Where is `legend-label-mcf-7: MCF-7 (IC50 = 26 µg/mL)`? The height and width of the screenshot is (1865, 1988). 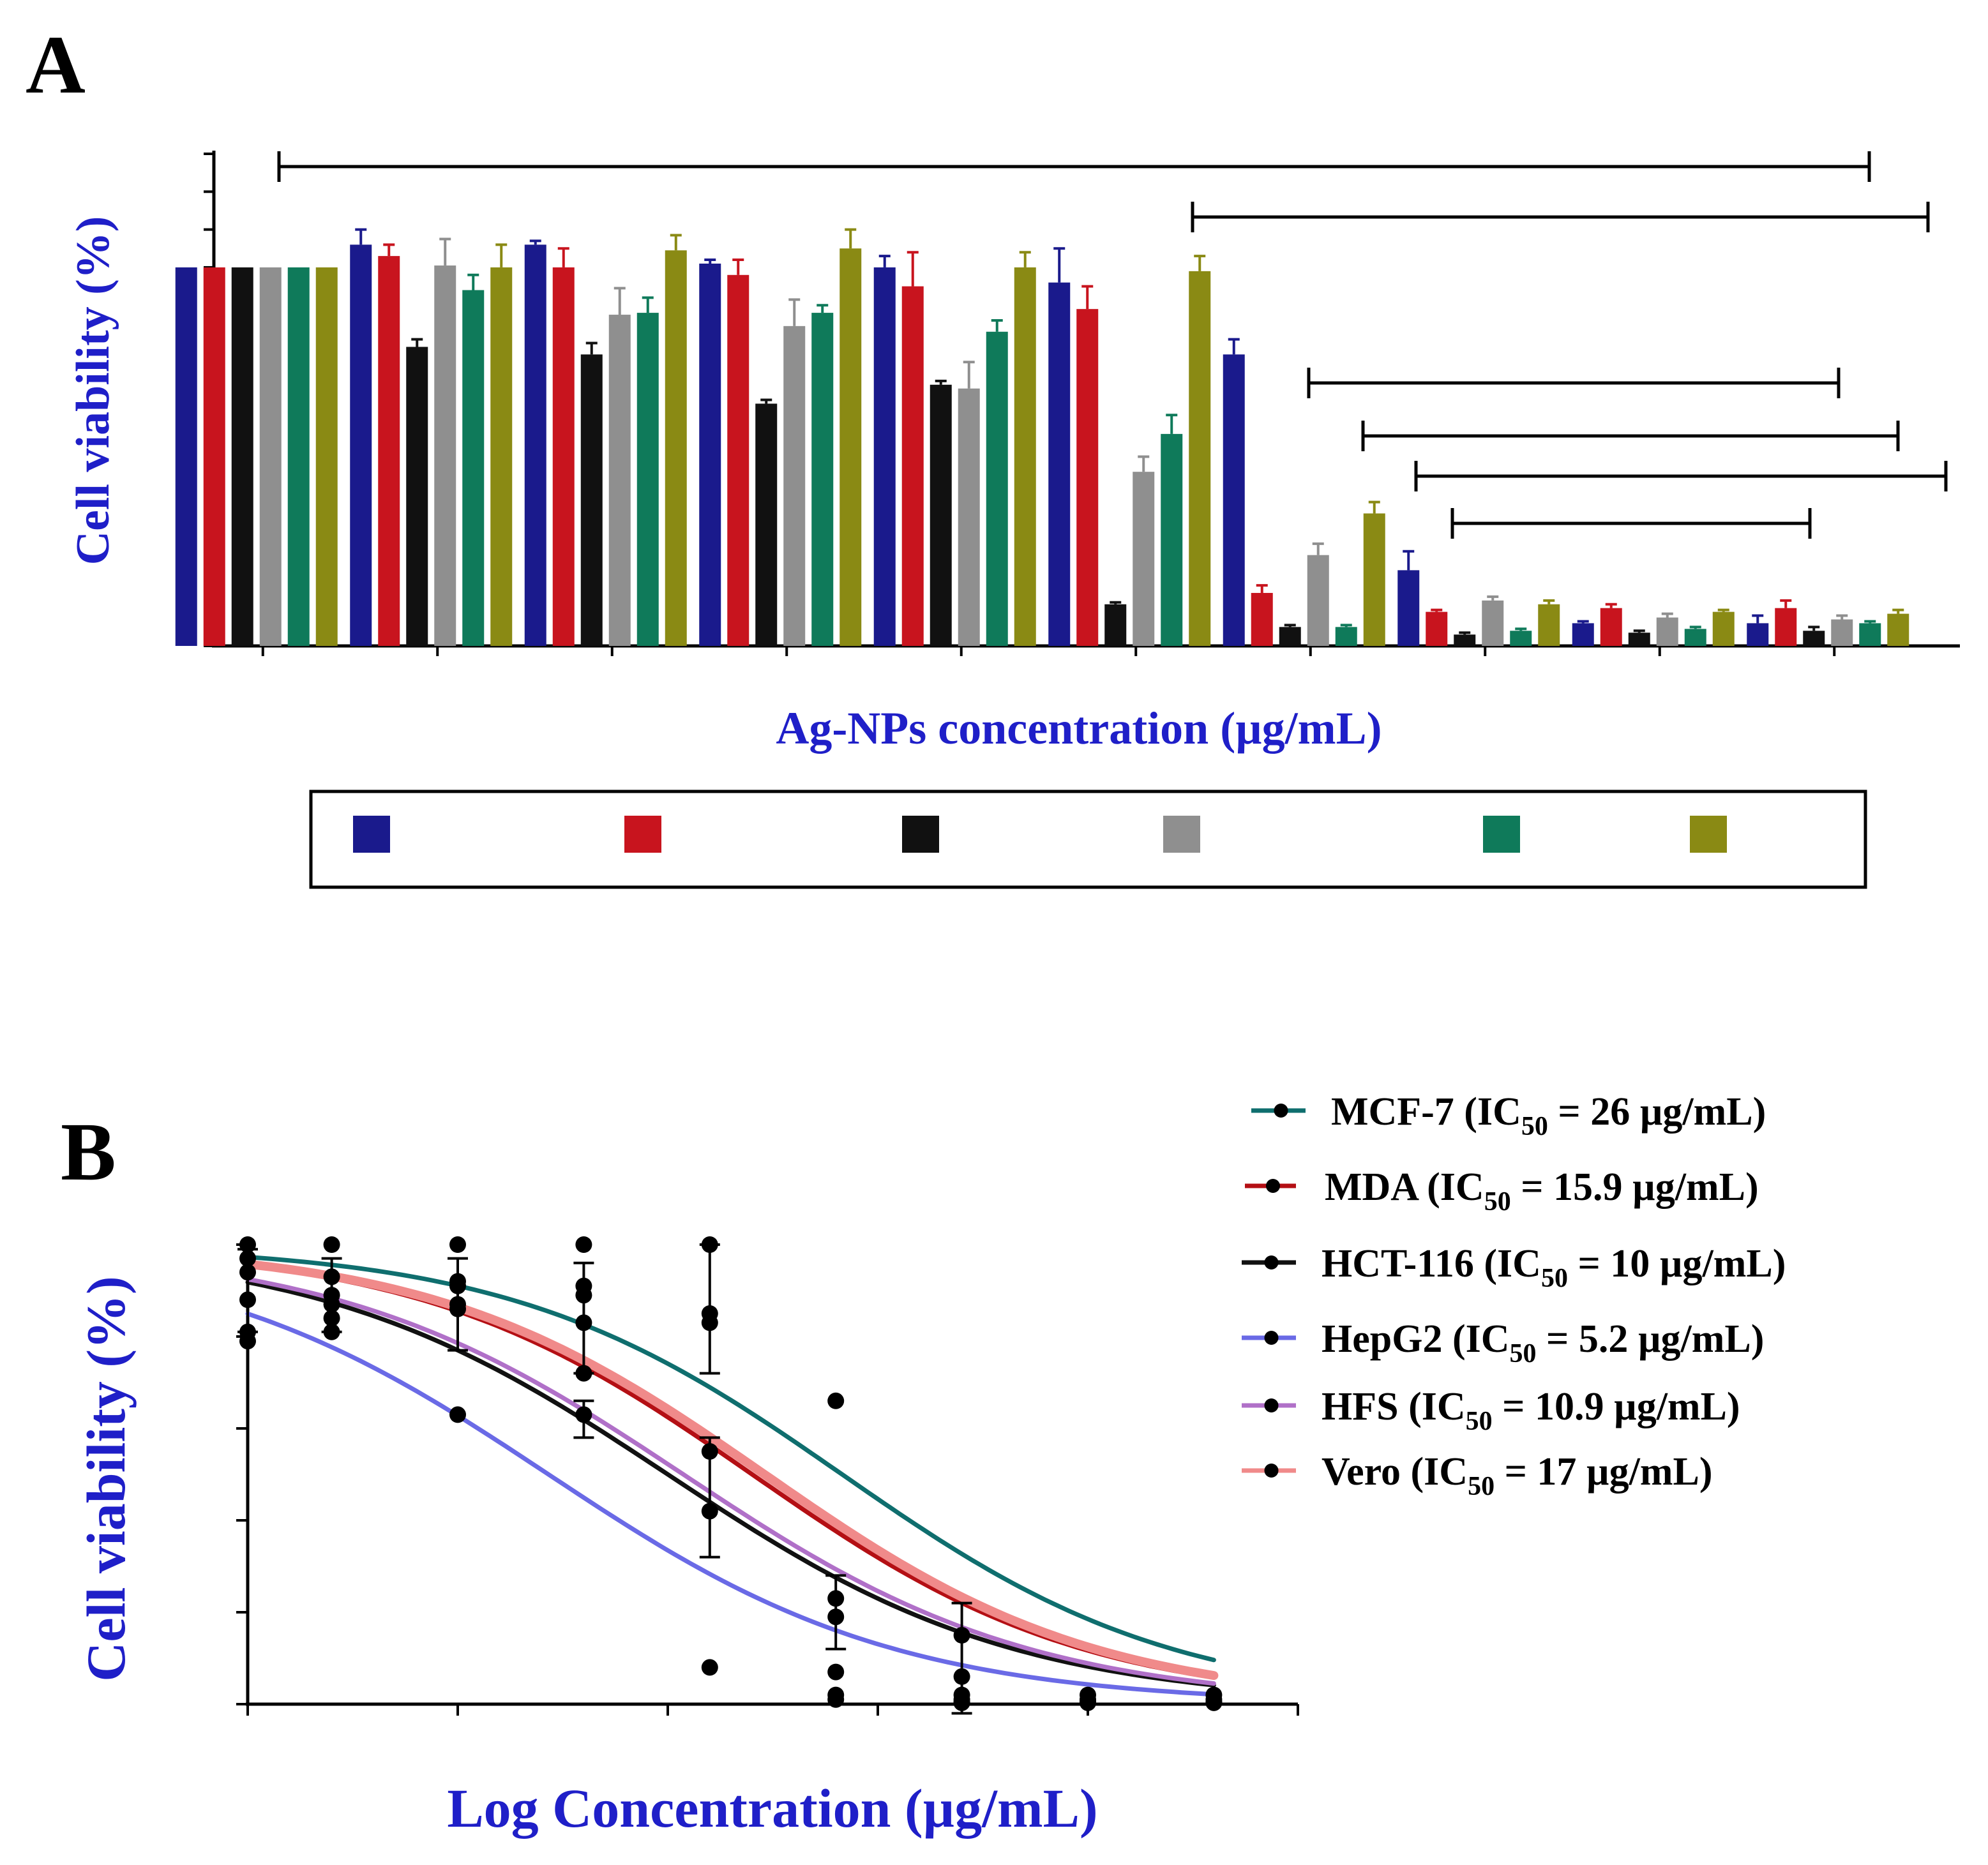 legend-label-mcf-7: MCF-7 (IC50 = 26 µg/mL) is located at coordinates (1548, 1115).